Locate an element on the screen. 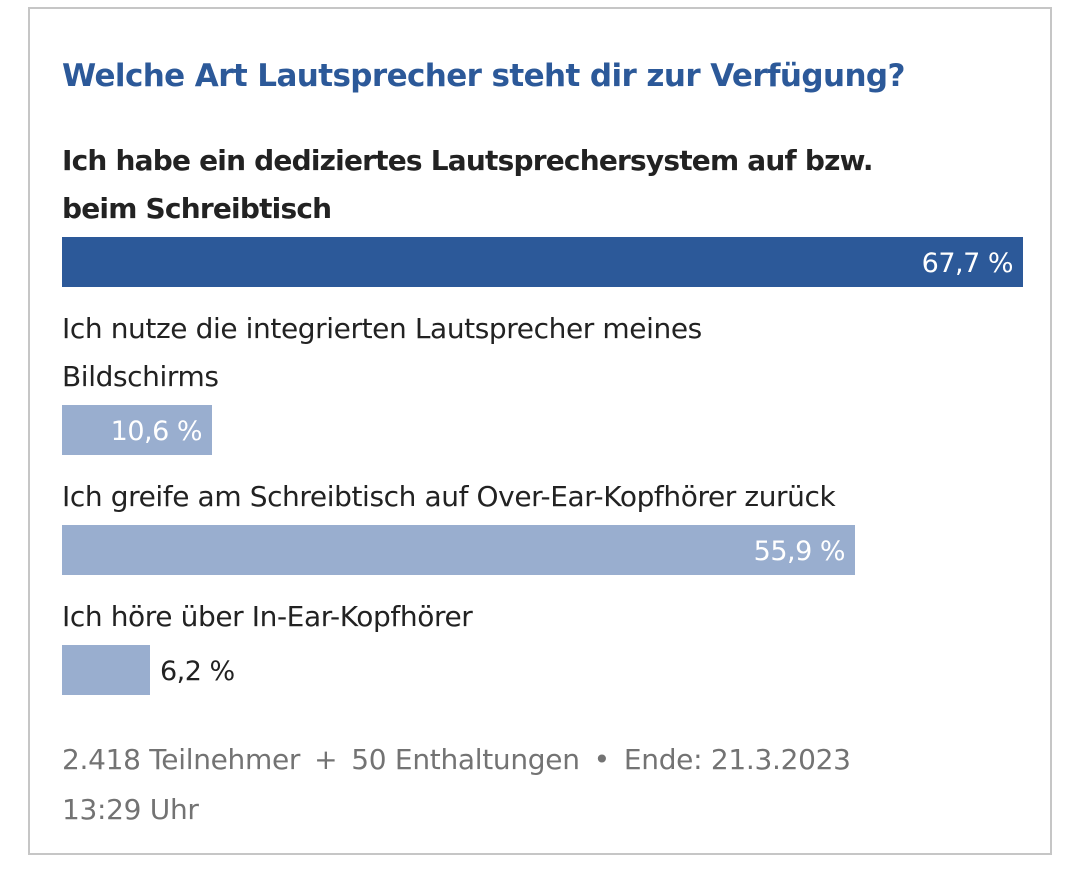  end-date: 21.3.2023 is located at coordinates (780, 759).